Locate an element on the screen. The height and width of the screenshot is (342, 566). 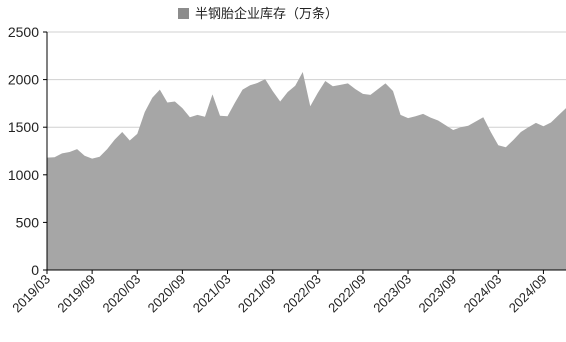
x-tick-label: 2022/09 is located at coordinates (347, 294).